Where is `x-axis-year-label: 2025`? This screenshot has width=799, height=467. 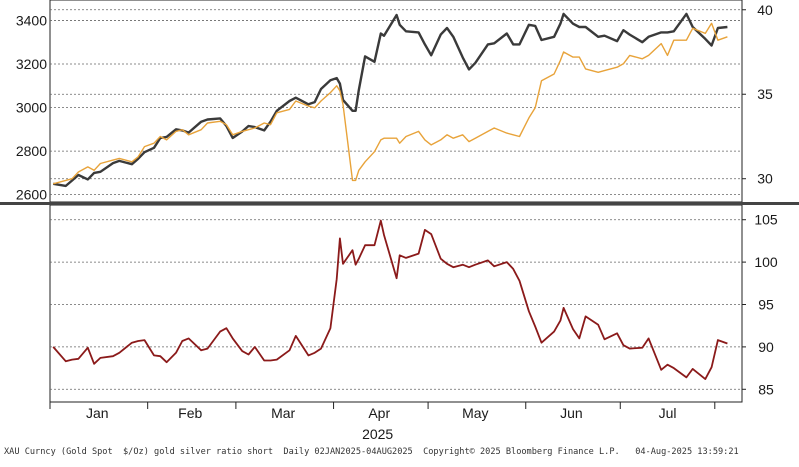
x-axis-year-label: 2025 is located at coordinates (377, 434).